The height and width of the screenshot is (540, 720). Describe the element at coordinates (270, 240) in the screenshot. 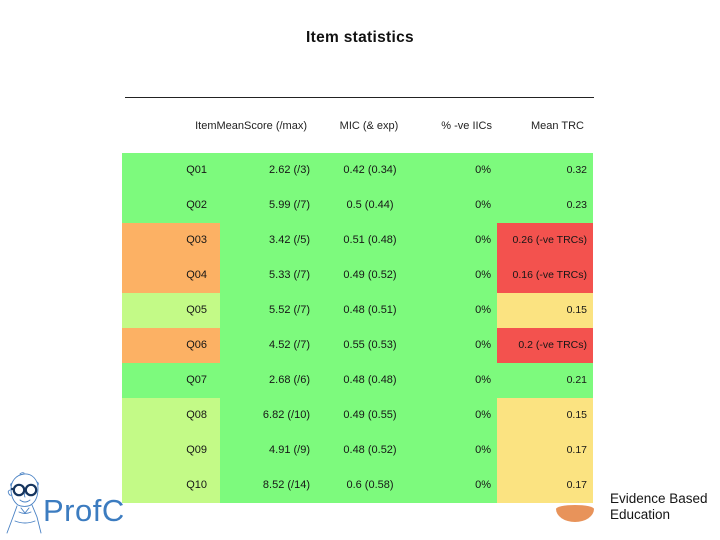

I see `cell-mean-score: 3.42 (/5)` at that location.